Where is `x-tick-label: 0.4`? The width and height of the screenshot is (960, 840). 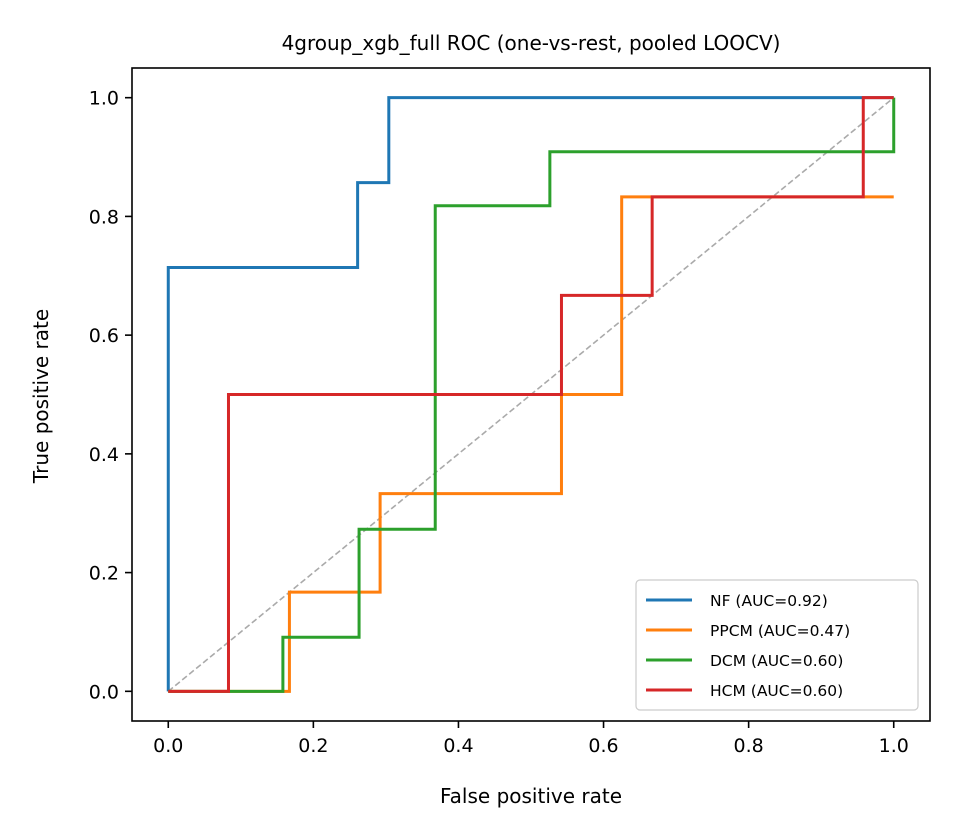 x-tick-label: 0.4 is located at coordinates (458, 746).